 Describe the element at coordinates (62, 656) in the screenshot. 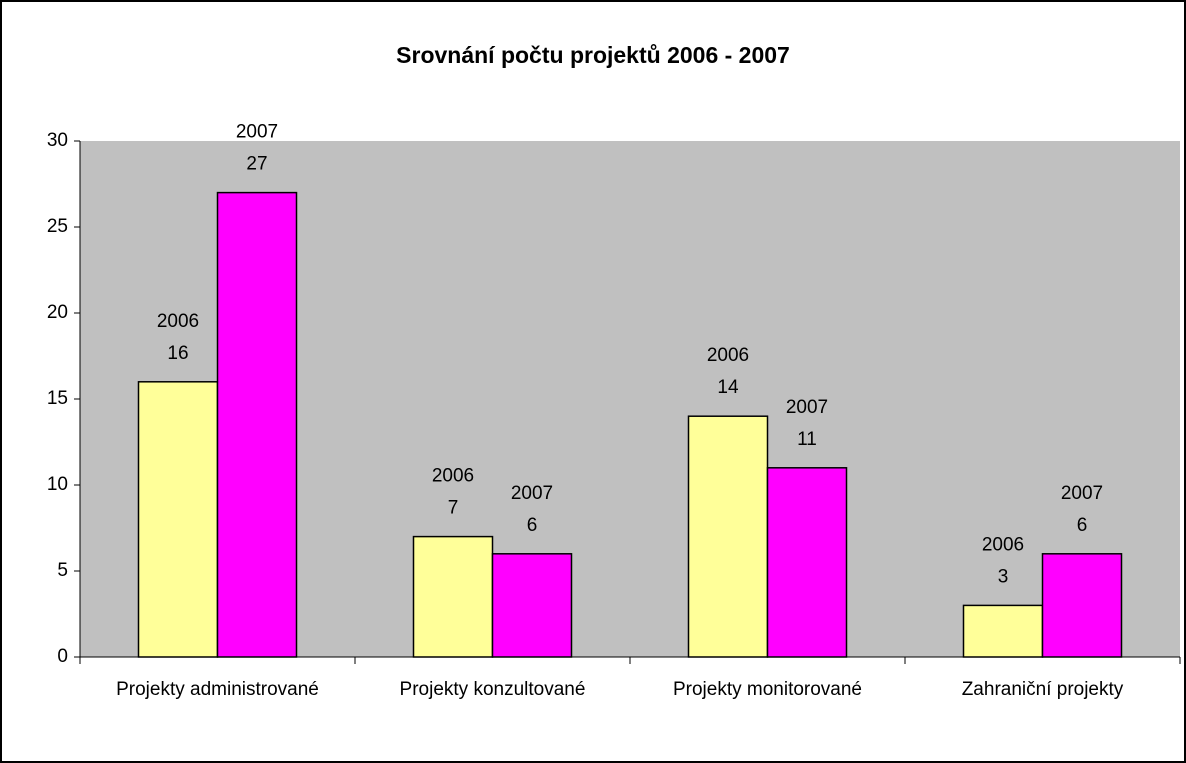

I see `y-tick-label: 0` at that location.